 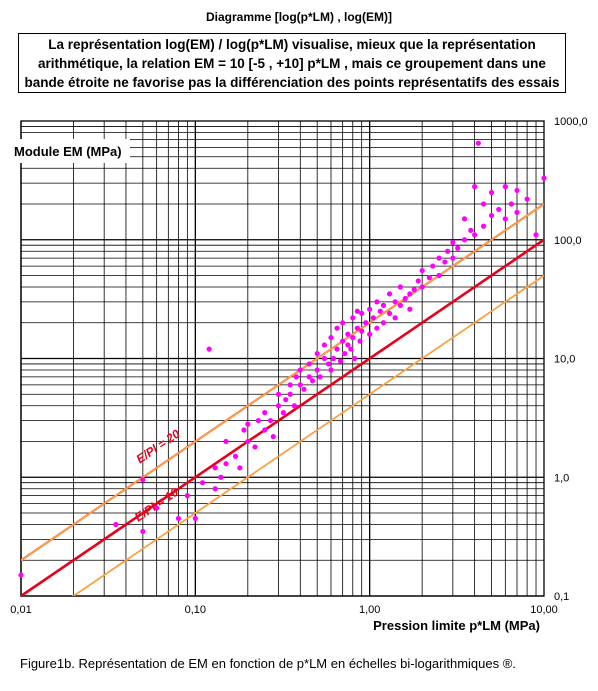 What do you see at coordinates (456, 625) in the screenshot?
I see `x-axis-label: Pression limite p*LM (MPa)` at bounding box center [456, 625].